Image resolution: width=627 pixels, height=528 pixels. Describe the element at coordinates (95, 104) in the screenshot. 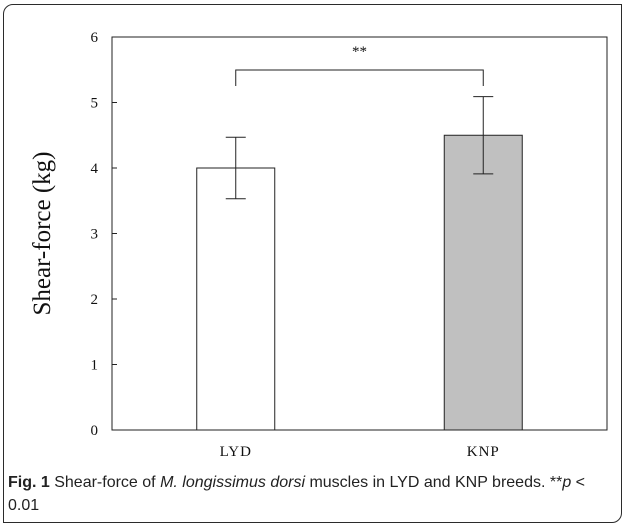

I see `y-tick-label: 5` at that location.